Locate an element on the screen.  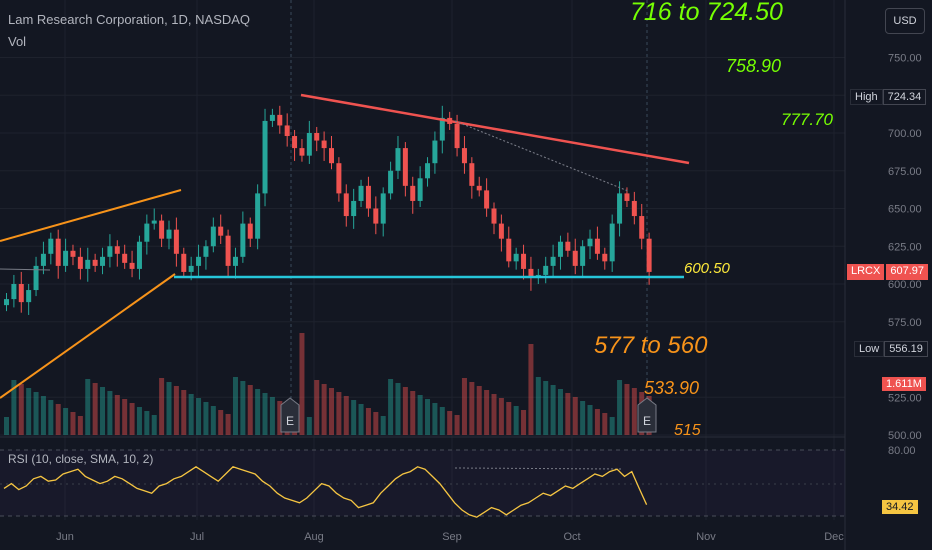
symbol-tag: LRCX 607.97 is located at coordinates (887, 272).